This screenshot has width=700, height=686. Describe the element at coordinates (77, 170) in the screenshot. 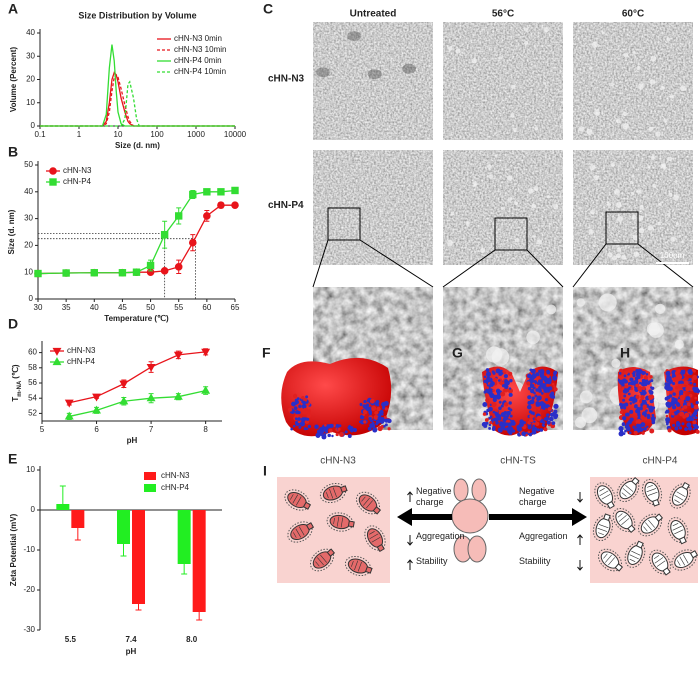

I see `legend-label: cHN-N3` at that location.